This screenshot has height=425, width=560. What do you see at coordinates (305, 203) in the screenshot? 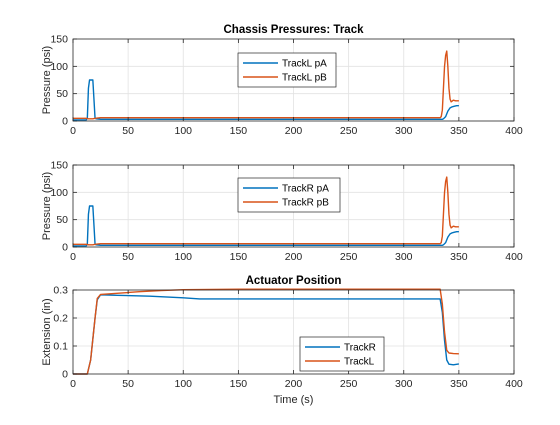
I see `legend-entry-2: TrackR pB` at bounding box center [305, 203].